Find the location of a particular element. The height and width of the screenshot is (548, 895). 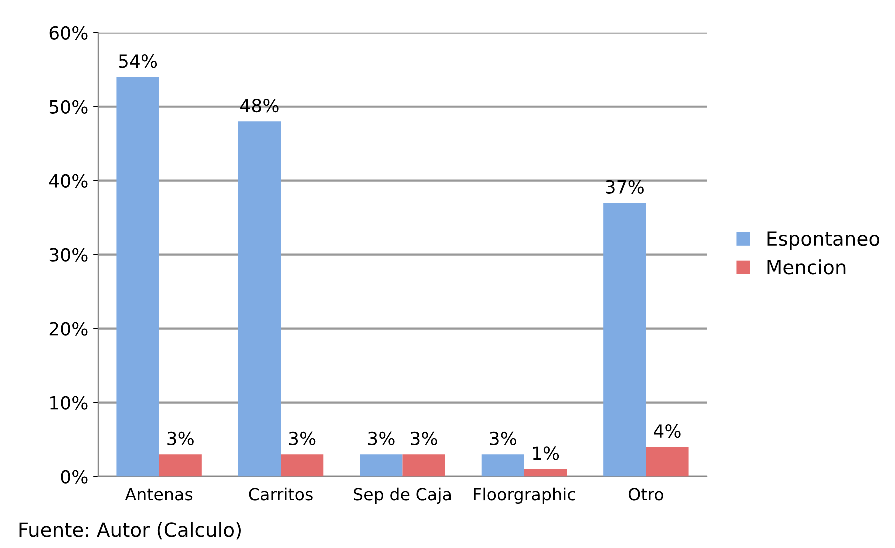

x-tick-label: Antenas is located at coordinates (159, 494).